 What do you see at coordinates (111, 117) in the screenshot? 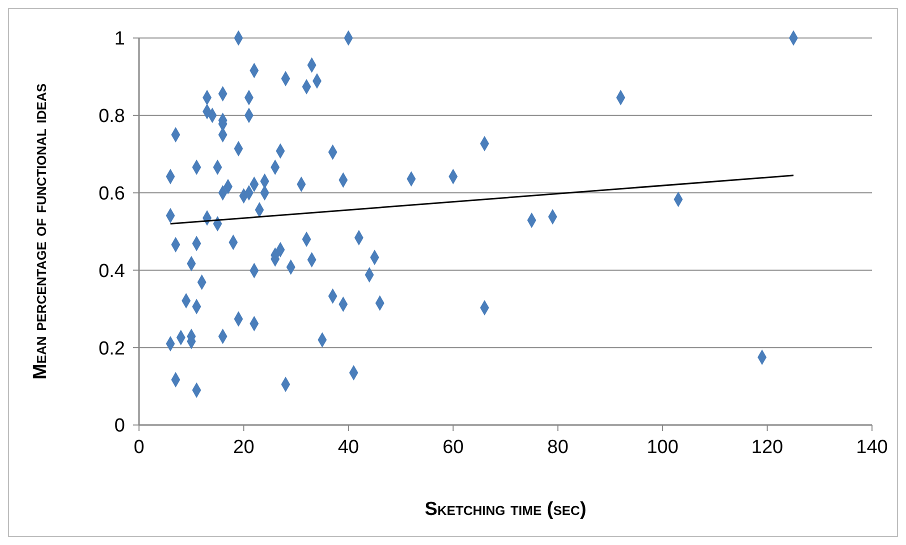
I see `y-tick-label: 0.8` at bounding box center [111, 117].